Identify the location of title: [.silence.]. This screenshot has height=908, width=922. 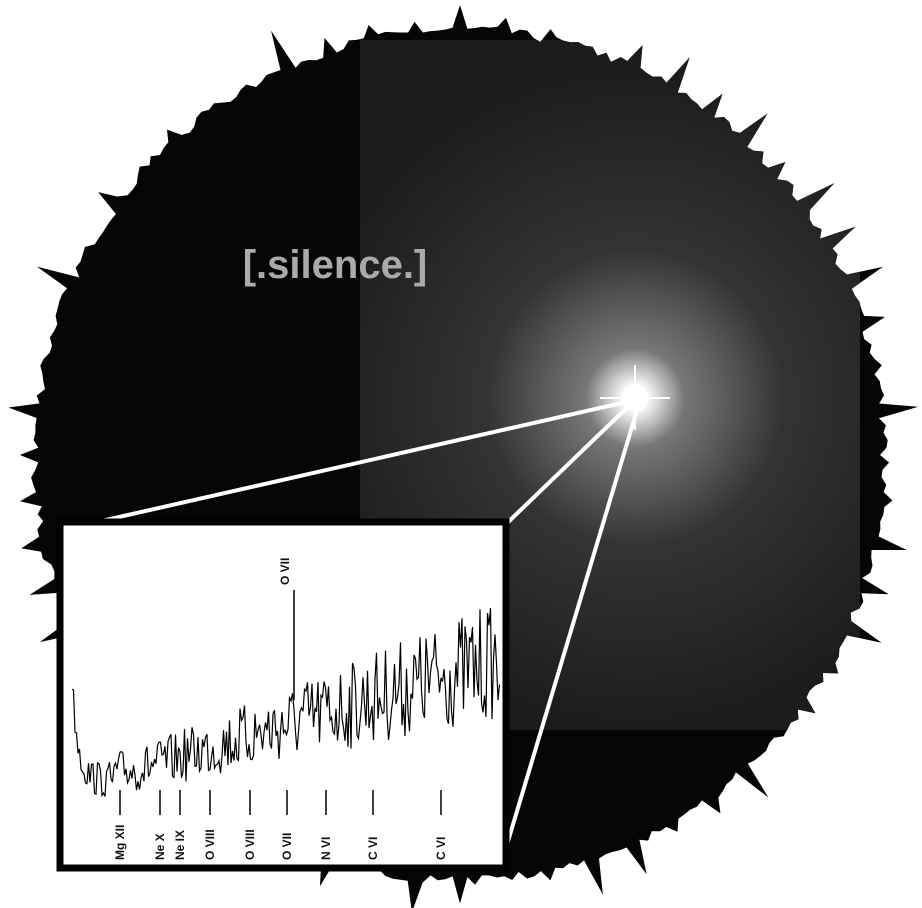
(335, 265).